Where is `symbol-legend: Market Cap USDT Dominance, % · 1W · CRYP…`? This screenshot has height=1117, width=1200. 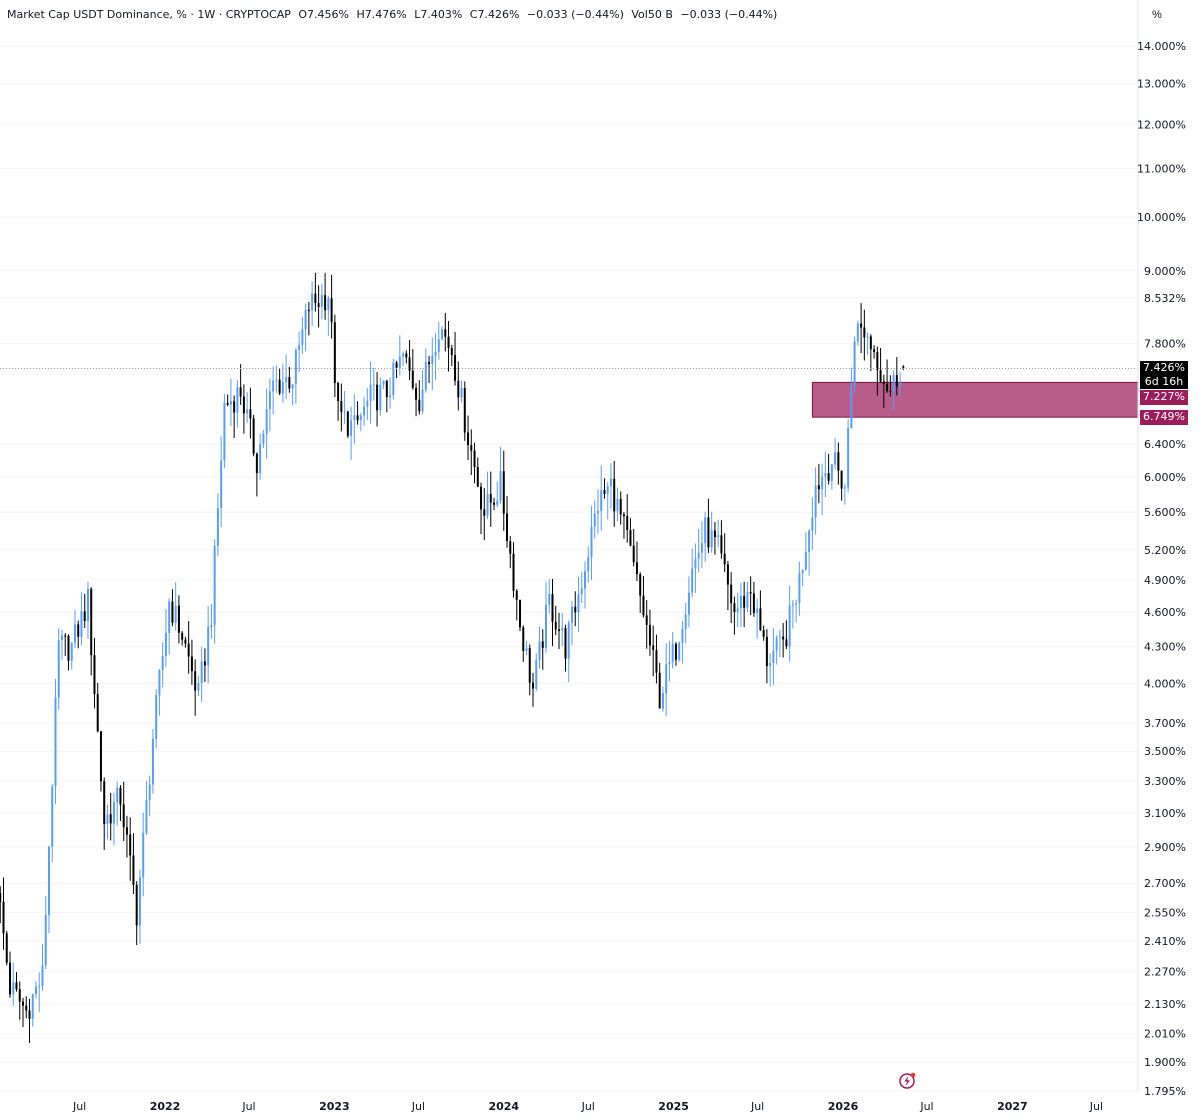
symbol-legend: Market Cap USDT Dominance, % · 1W · CRYP… is located at coordinates (394, 14).